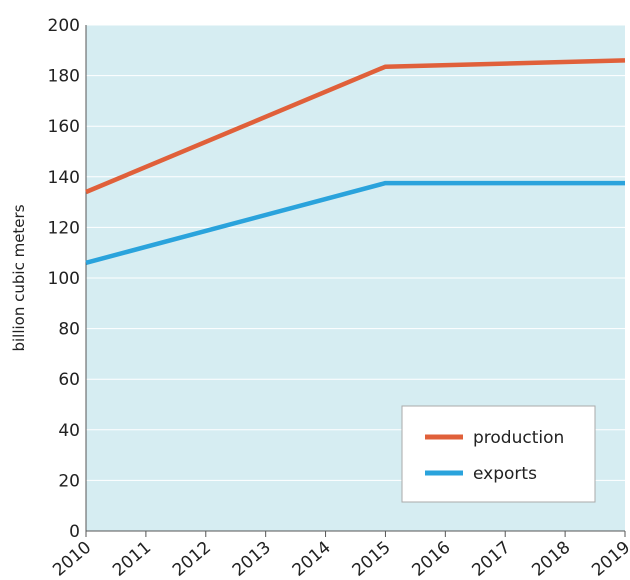 The width and height of the screenshot is (630, 580). I want to click on x-tick-label: 2015, so click(372, 559).